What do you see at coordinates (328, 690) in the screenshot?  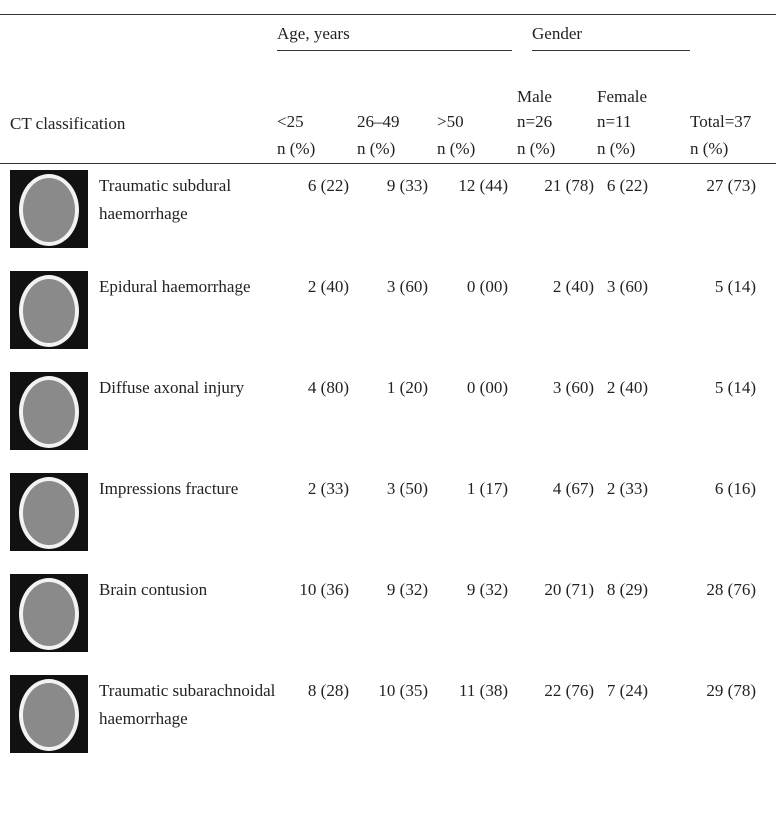 I see `cell: 8 (28)` at bounding box center [328, 690].